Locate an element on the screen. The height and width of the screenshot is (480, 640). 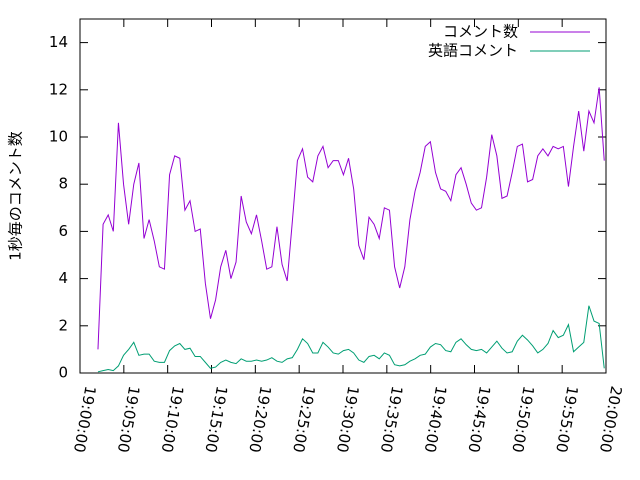
x-tick-label: 19:45:00 is located at coordinates (478, 419).